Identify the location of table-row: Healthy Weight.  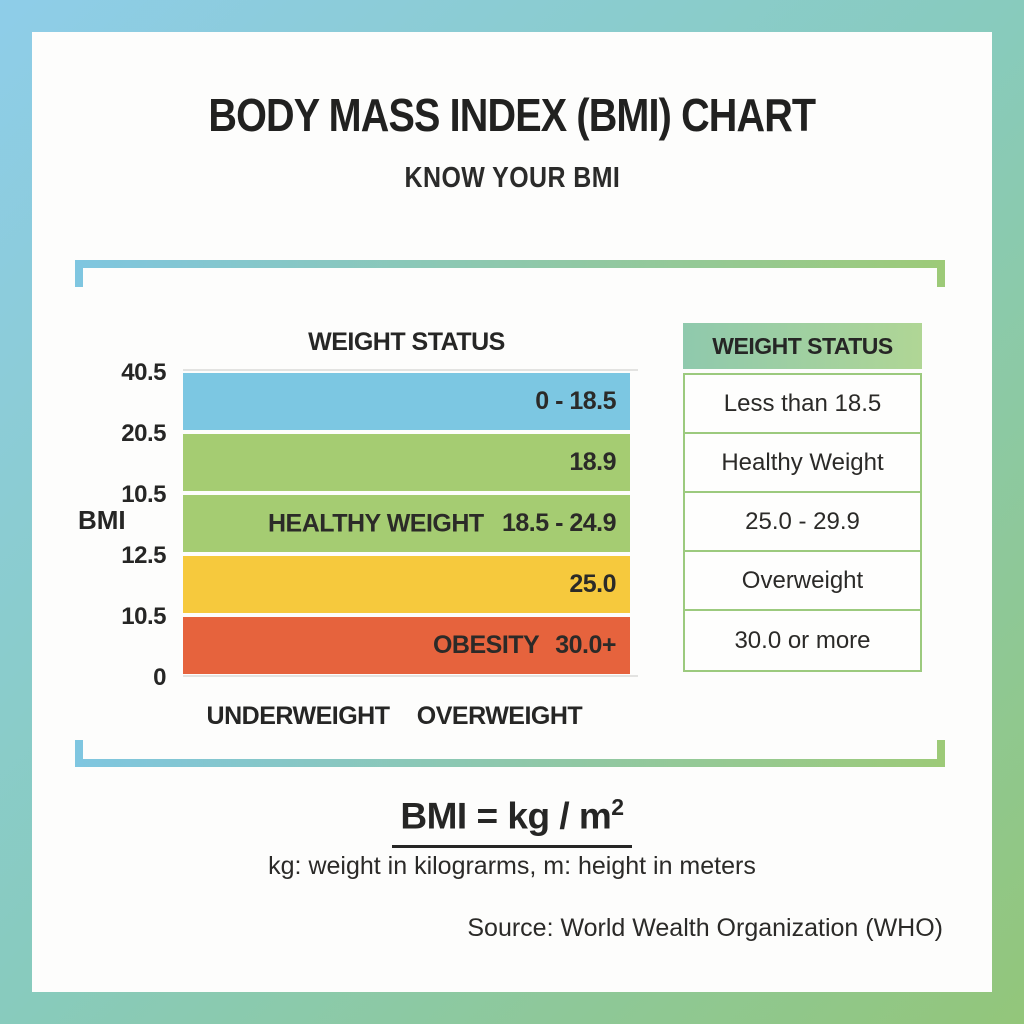
(802, 463).